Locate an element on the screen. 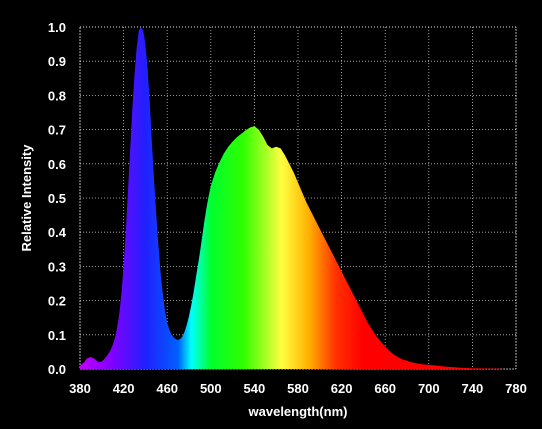 This screenshot has height=429, width=542. x-tick-label: 620 is located at coordinates (342, 388).